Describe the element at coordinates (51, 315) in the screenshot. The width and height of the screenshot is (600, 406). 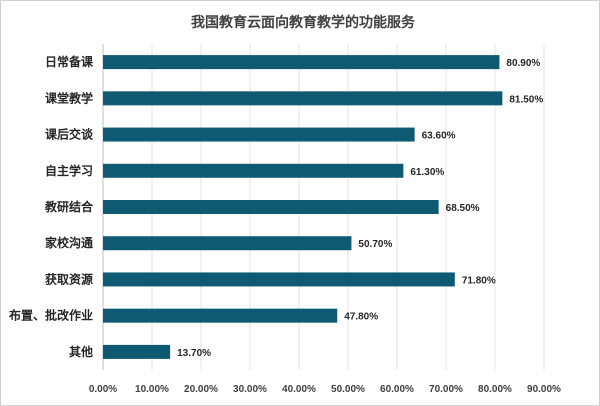
I see `category-label: 布置、批改作业` at that location.